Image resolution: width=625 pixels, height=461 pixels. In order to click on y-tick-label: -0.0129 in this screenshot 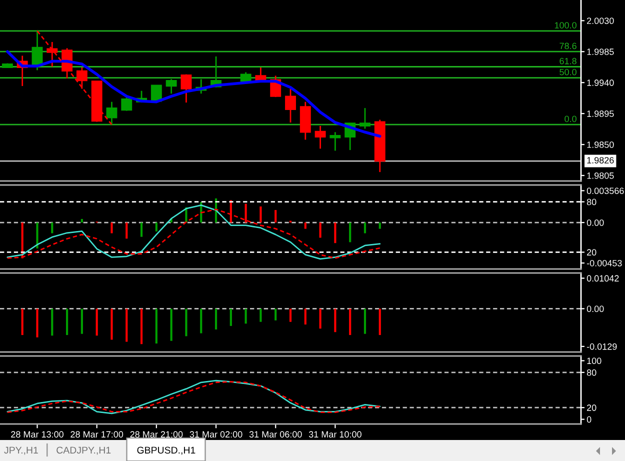, I will do `click(601, 346)`.